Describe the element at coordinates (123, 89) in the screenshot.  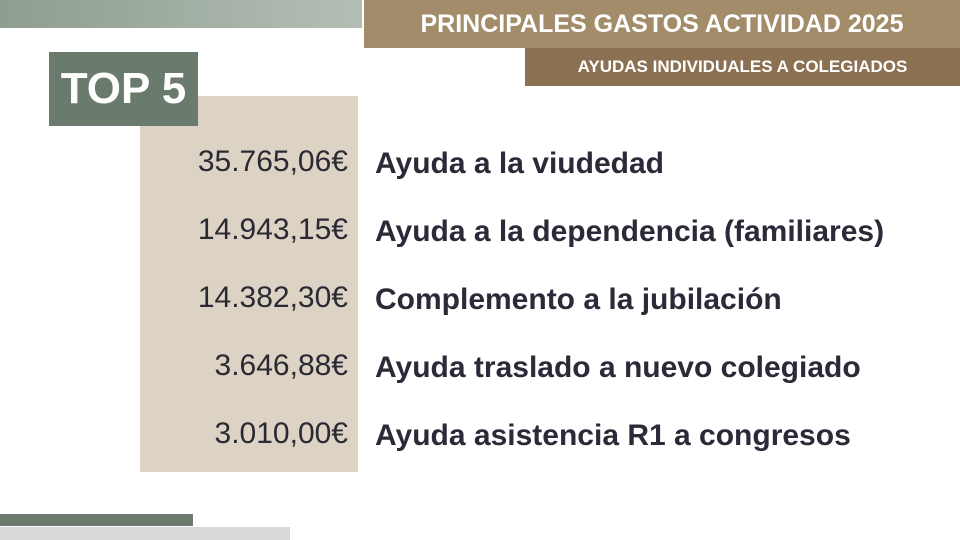
I see `badge: TOP 5` at that location.